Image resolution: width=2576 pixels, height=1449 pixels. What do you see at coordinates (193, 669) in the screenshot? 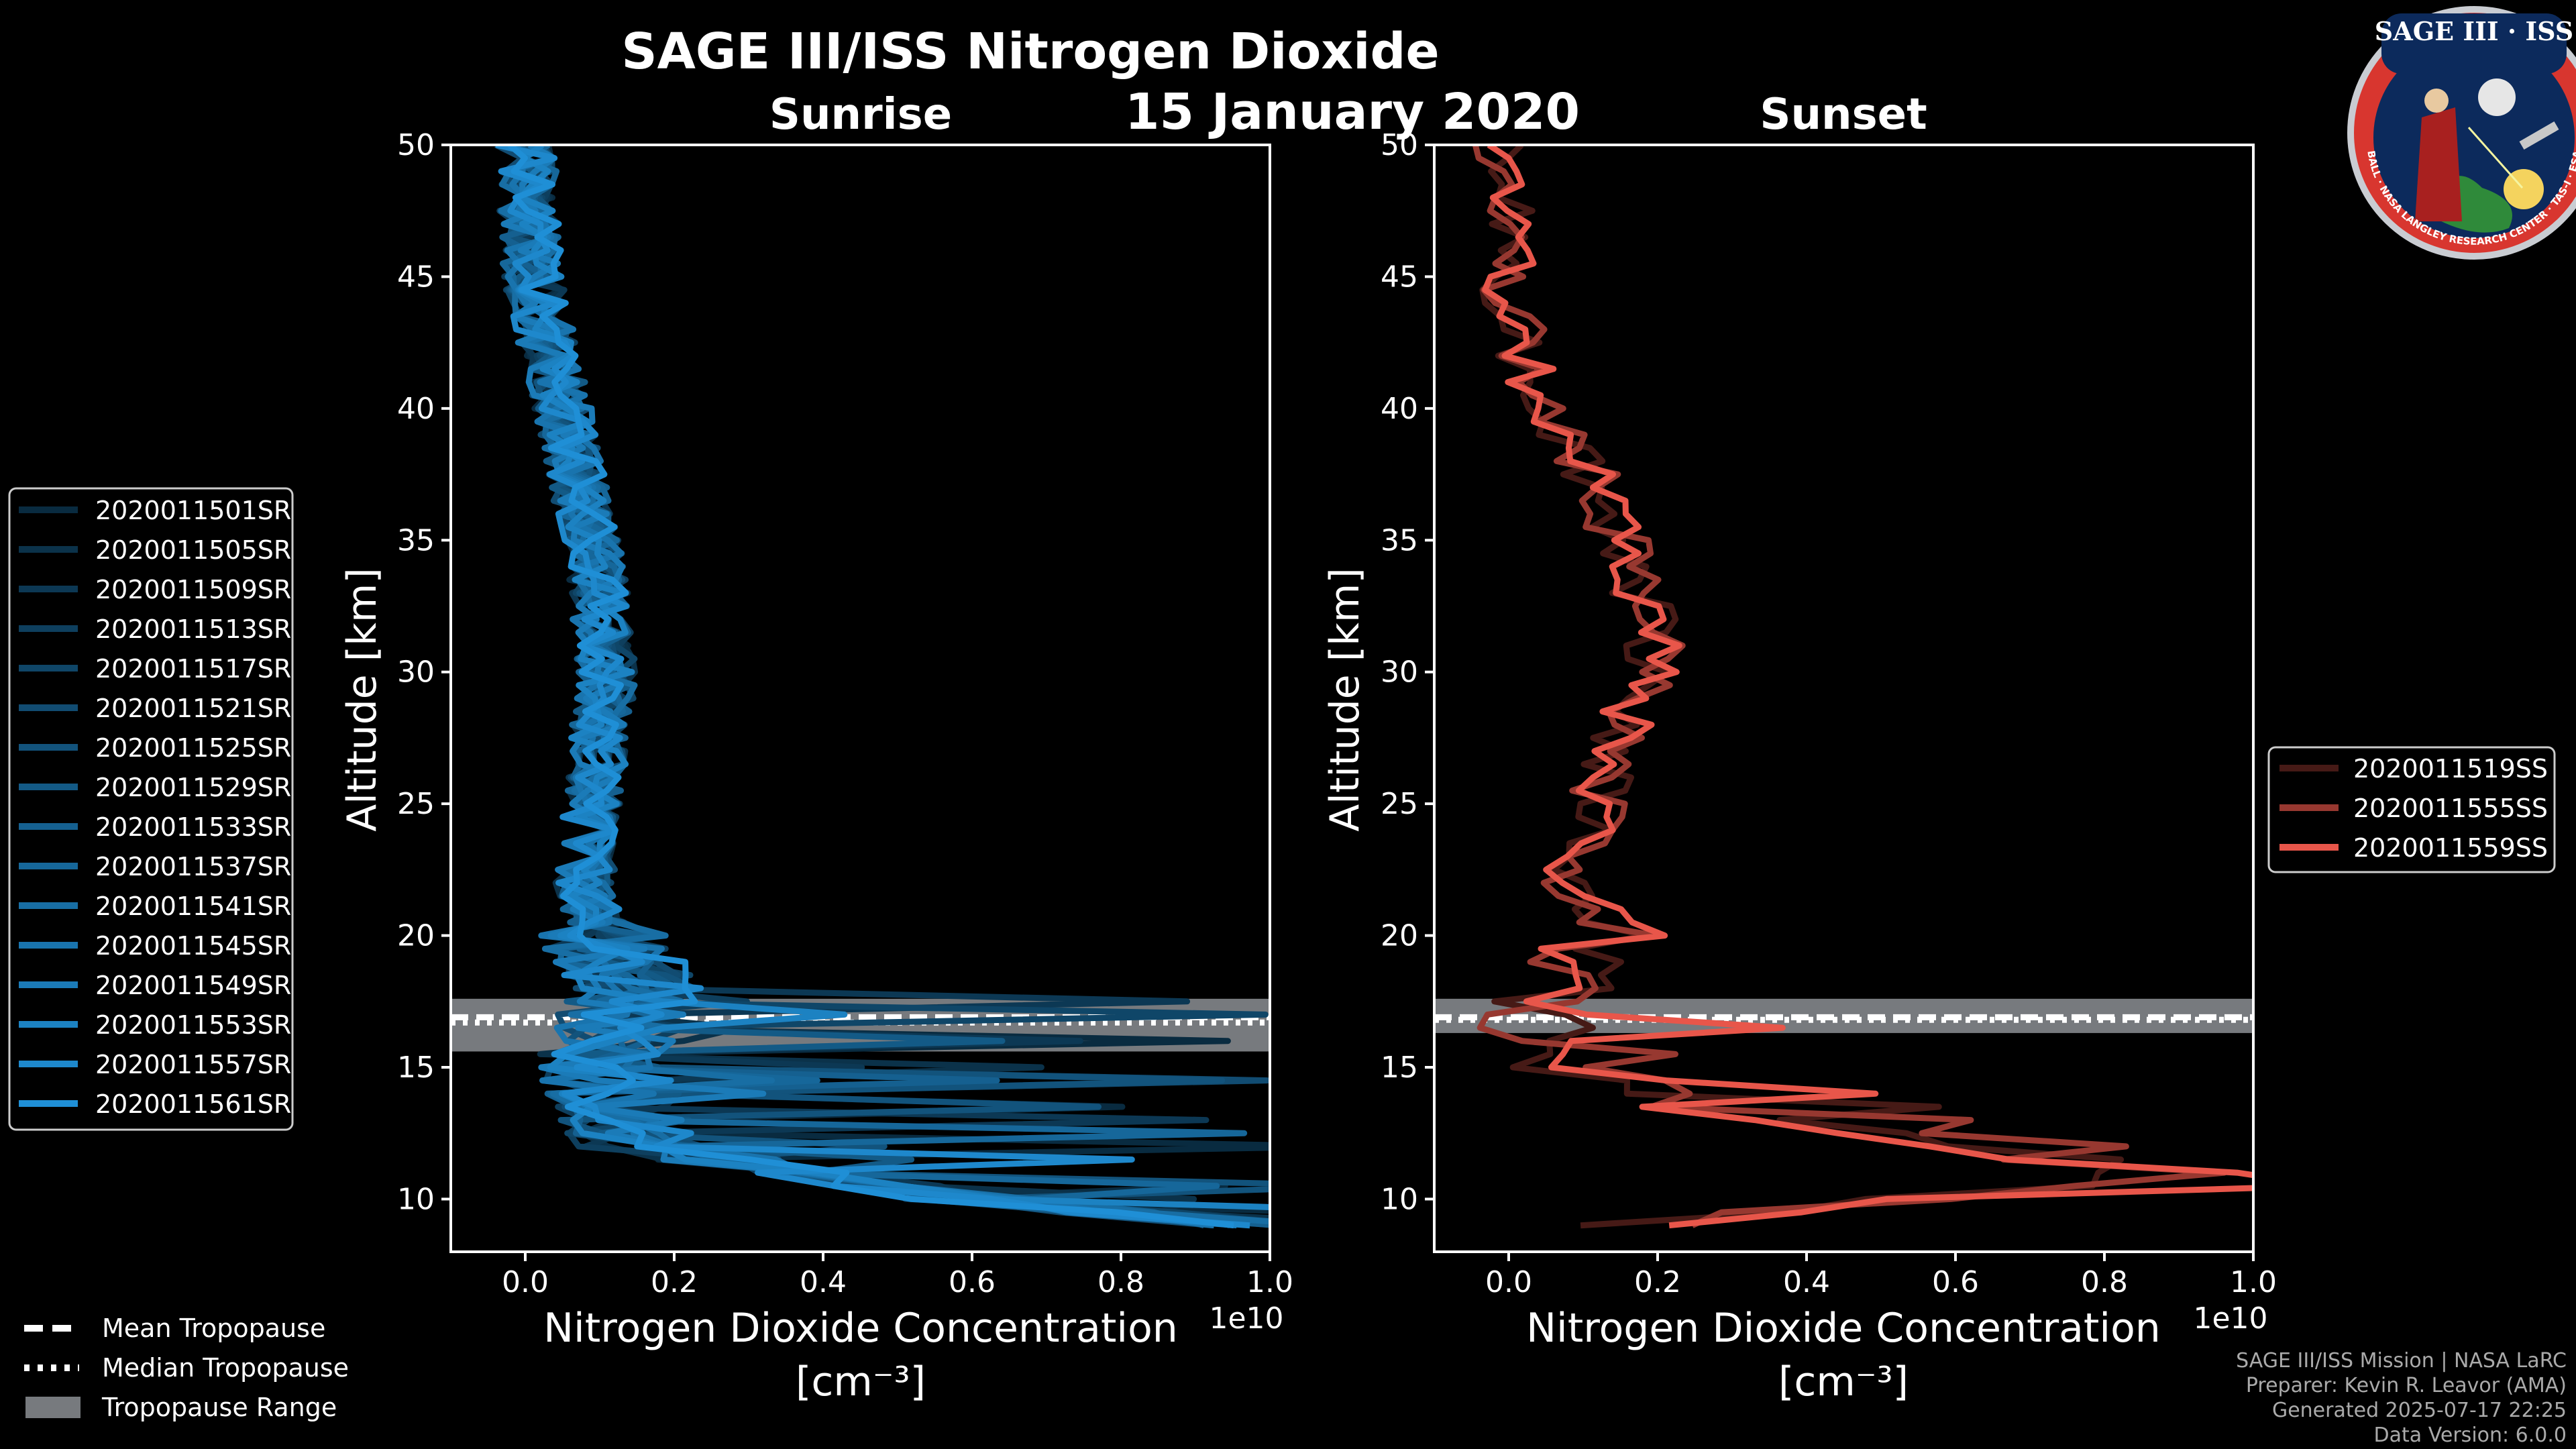
I see `legend-label-2020011517SR: 2020011517SR` at bounding box center [193, 669].